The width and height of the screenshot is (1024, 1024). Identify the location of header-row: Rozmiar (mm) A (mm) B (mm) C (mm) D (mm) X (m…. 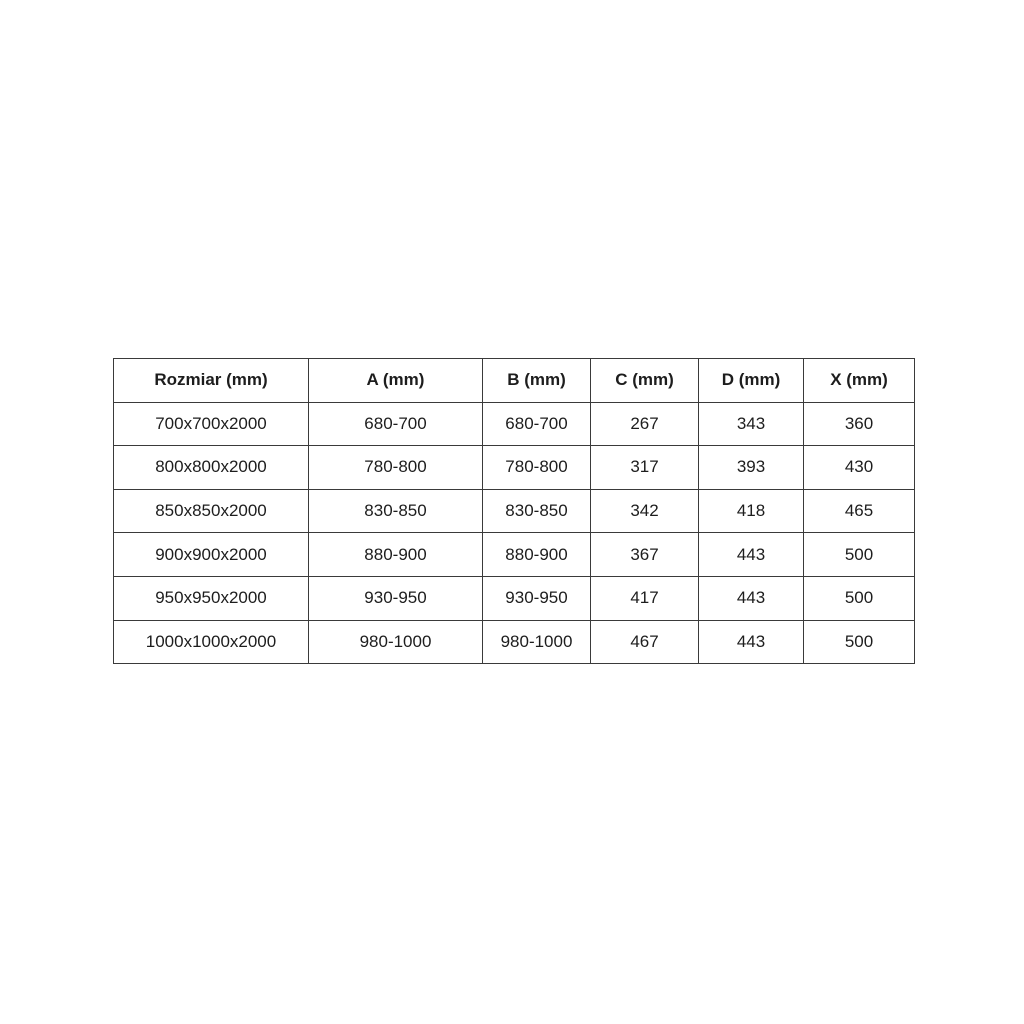
(514, 380).